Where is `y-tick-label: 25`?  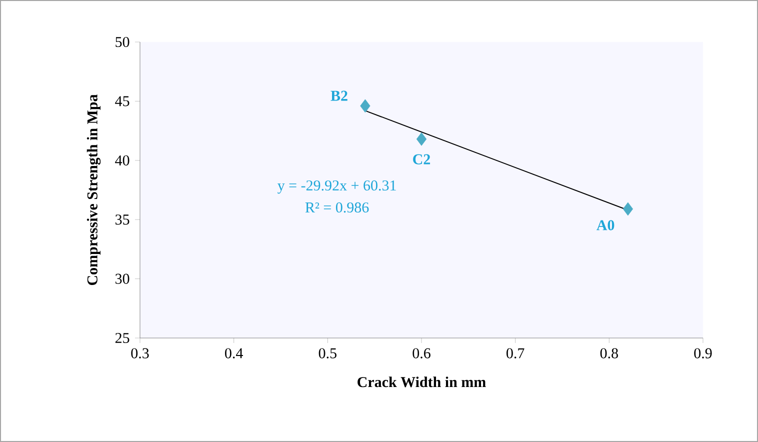 y-tick-label: 25 is located at coordinates (122, 338).